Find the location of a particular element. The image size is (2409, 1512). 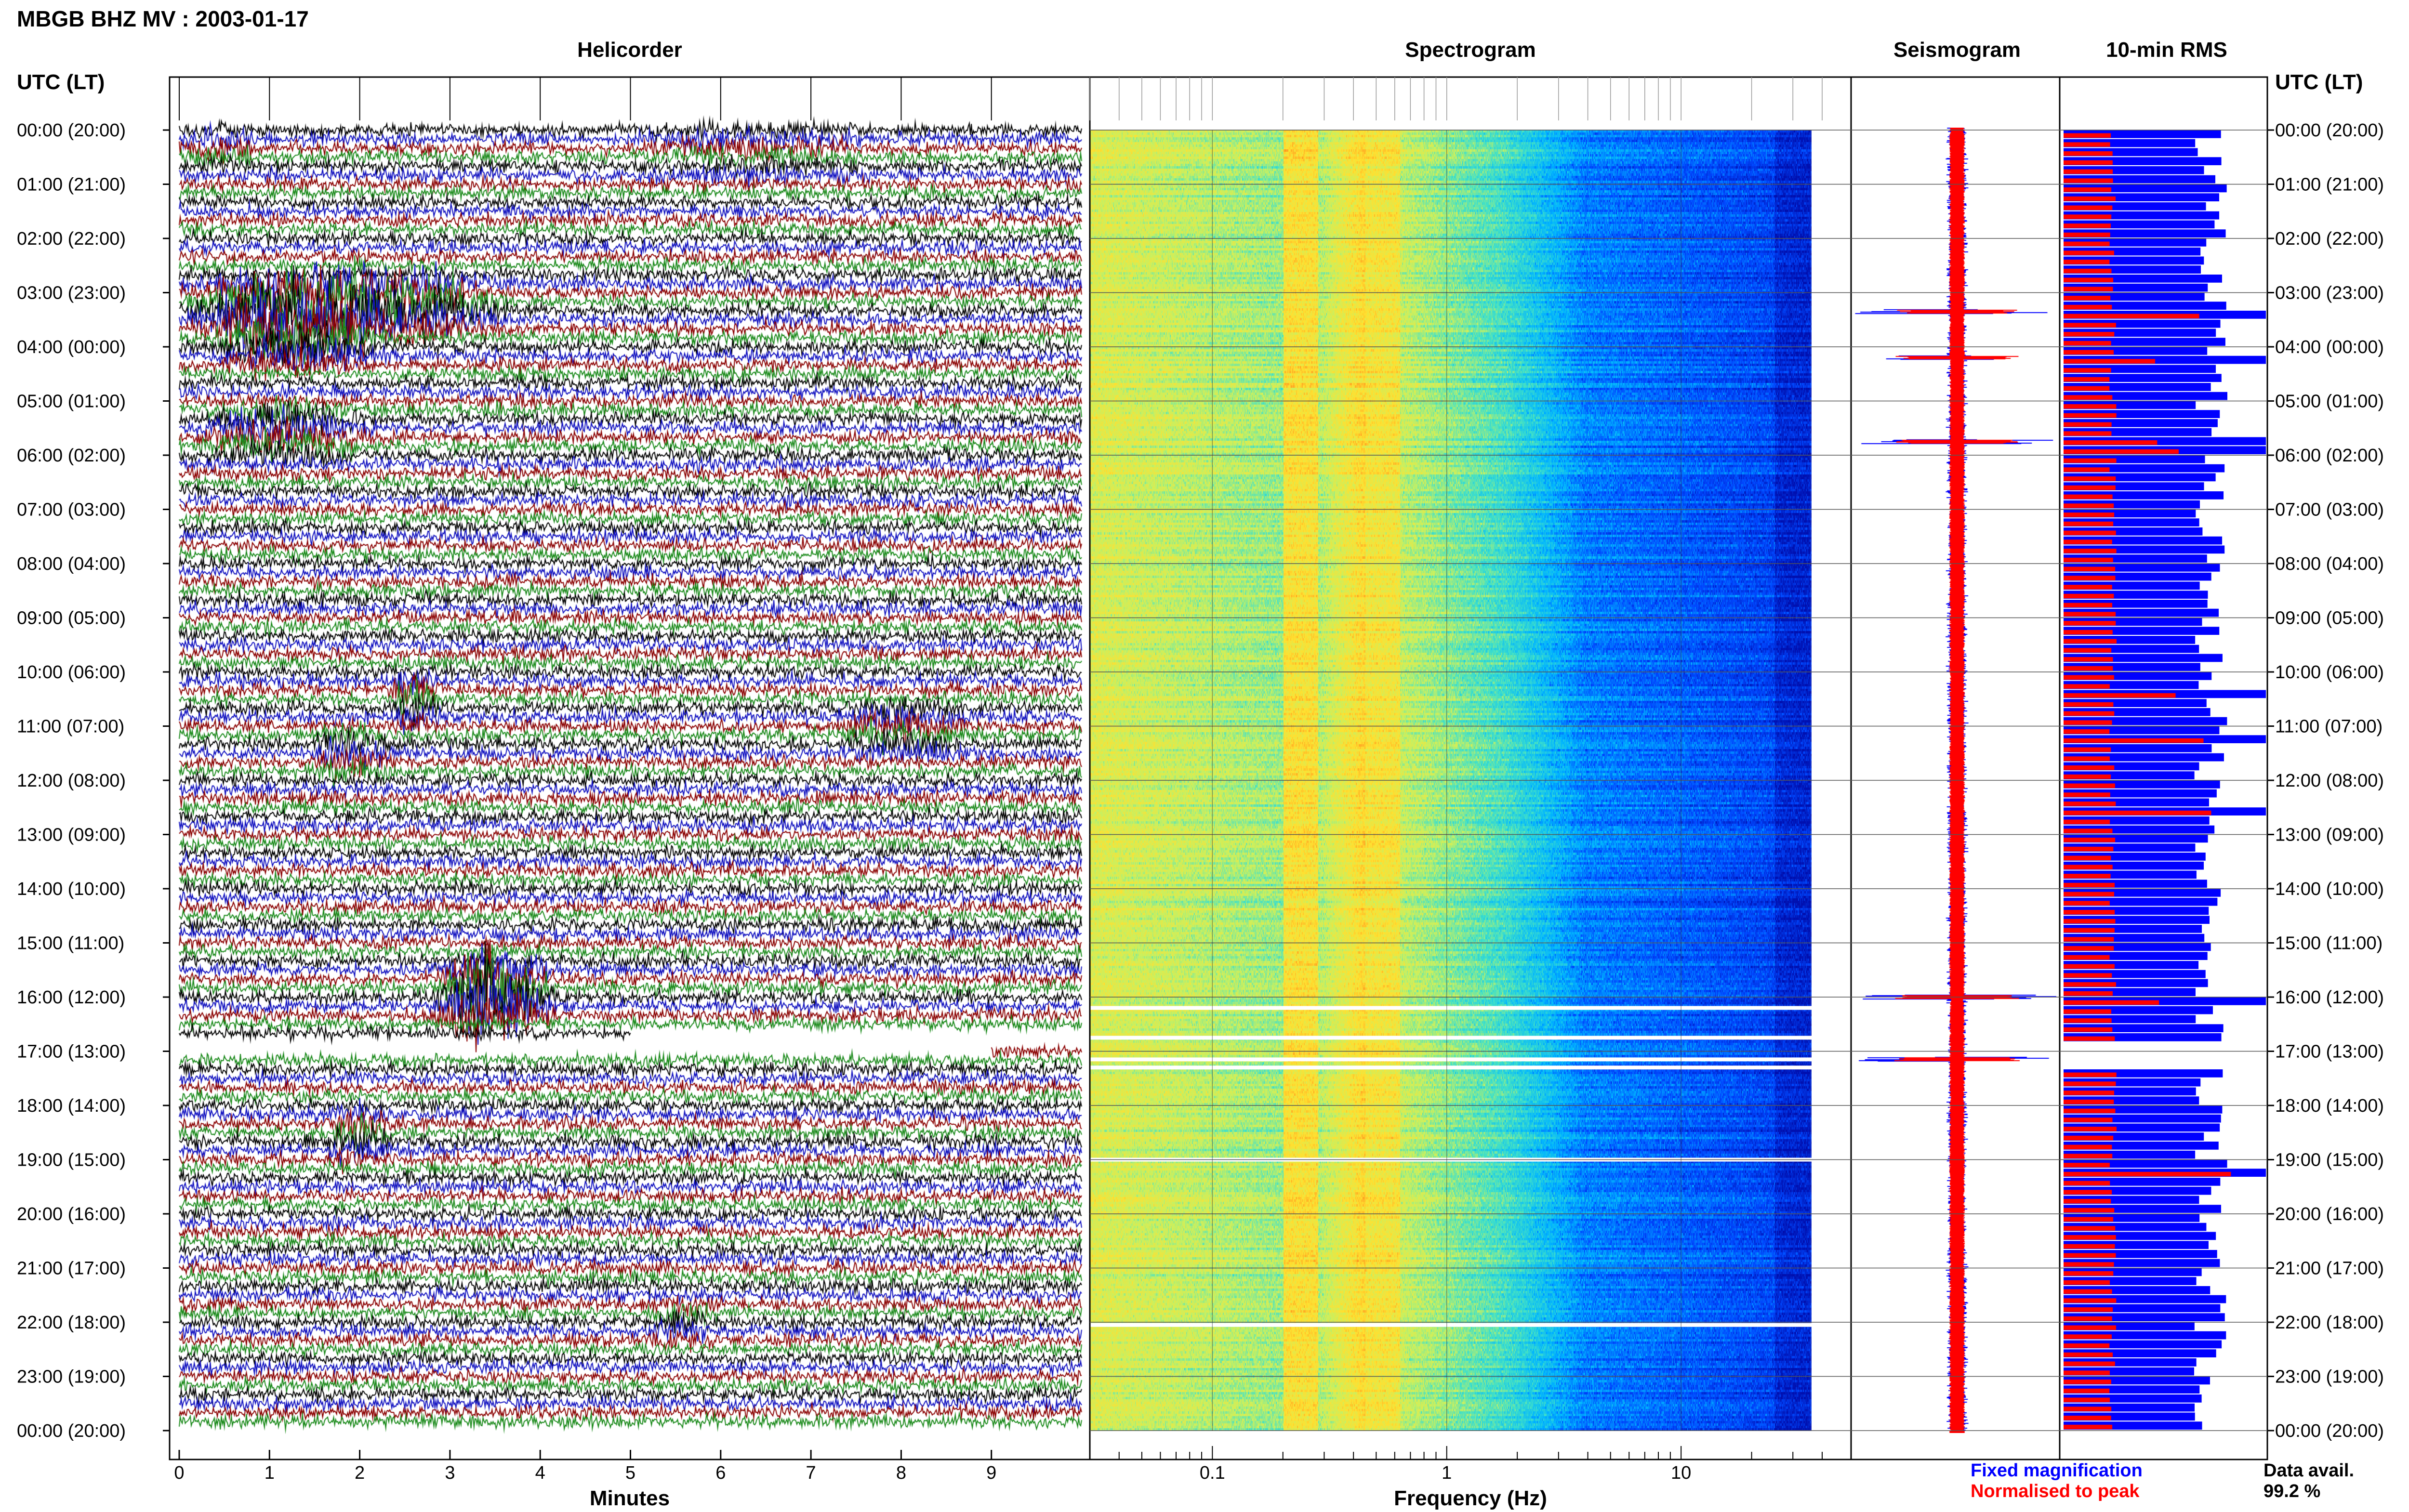

hour-label-left: 10:00 (06:00) is located at coordinates (71, 672).